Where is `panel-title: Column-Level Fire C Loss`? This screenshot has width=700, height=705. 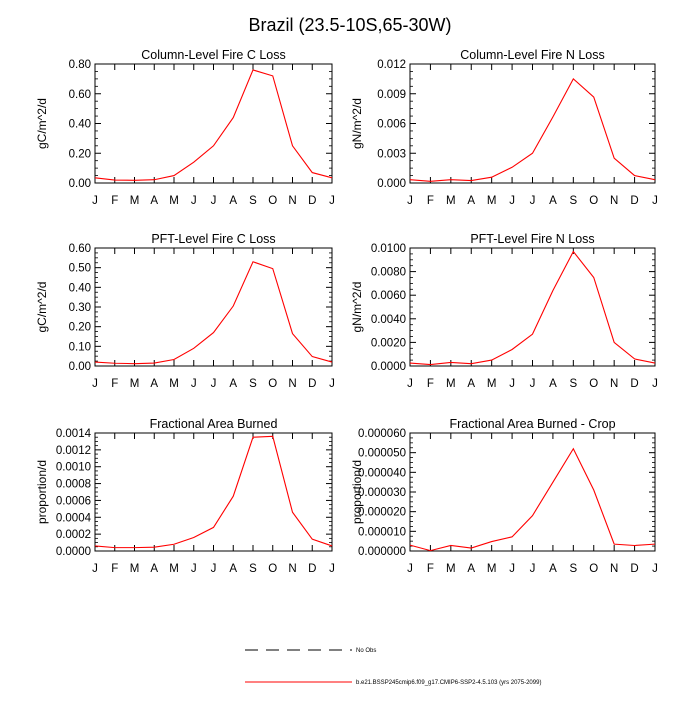
panel-title: Column-Level Fire C Loss is located at coordinates (213, 55).